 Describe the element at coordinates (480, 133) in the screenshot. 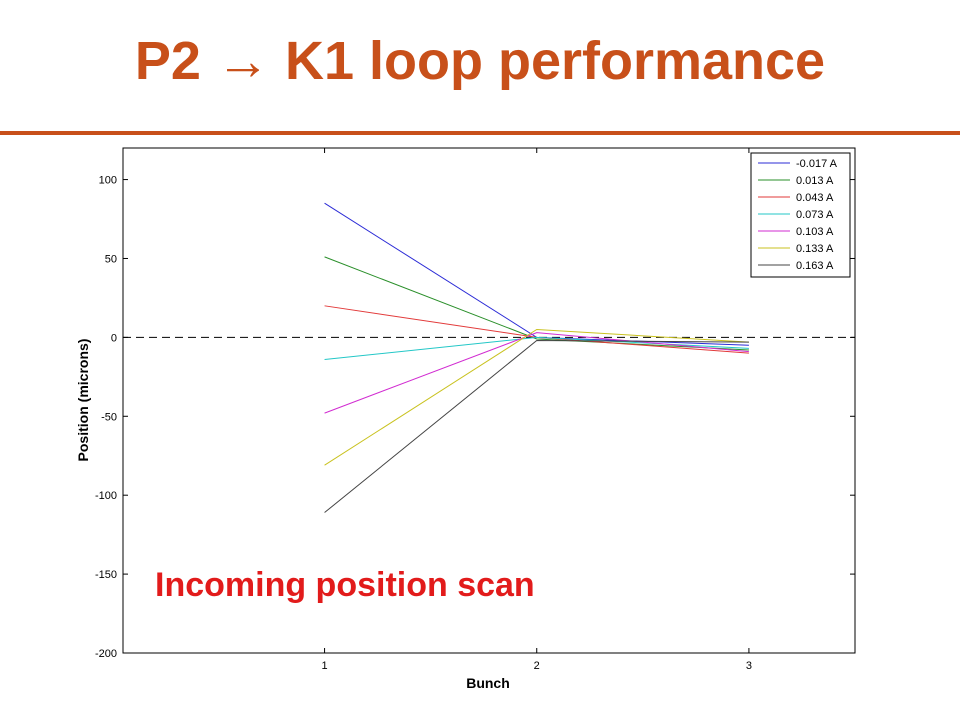

I see `title-divider` at that location.